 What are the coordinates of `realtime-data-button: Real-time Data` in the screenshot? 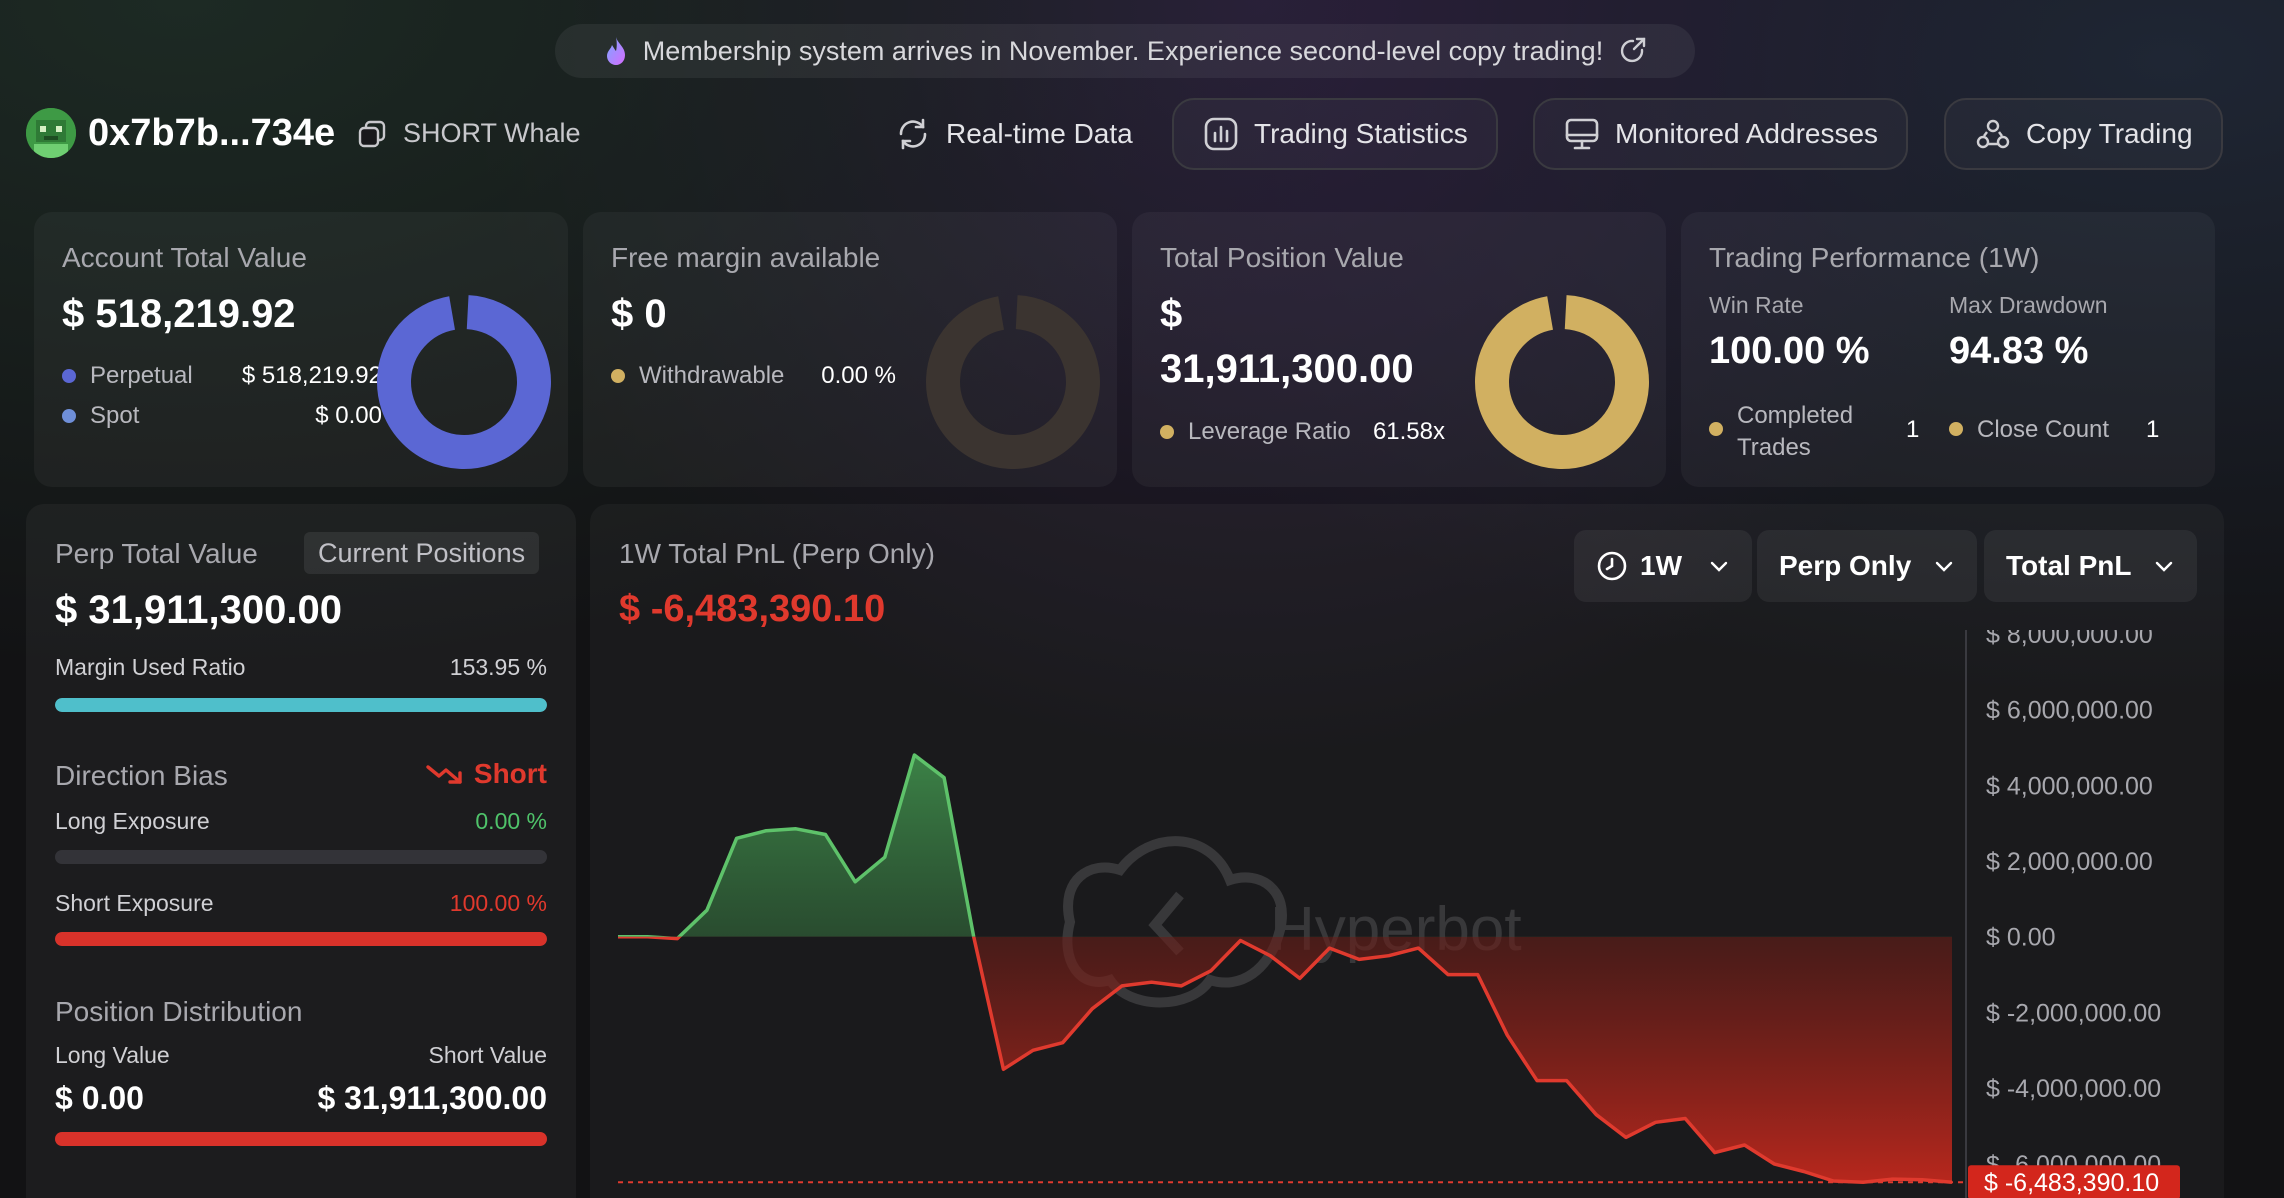 It's located at (1013, 134).